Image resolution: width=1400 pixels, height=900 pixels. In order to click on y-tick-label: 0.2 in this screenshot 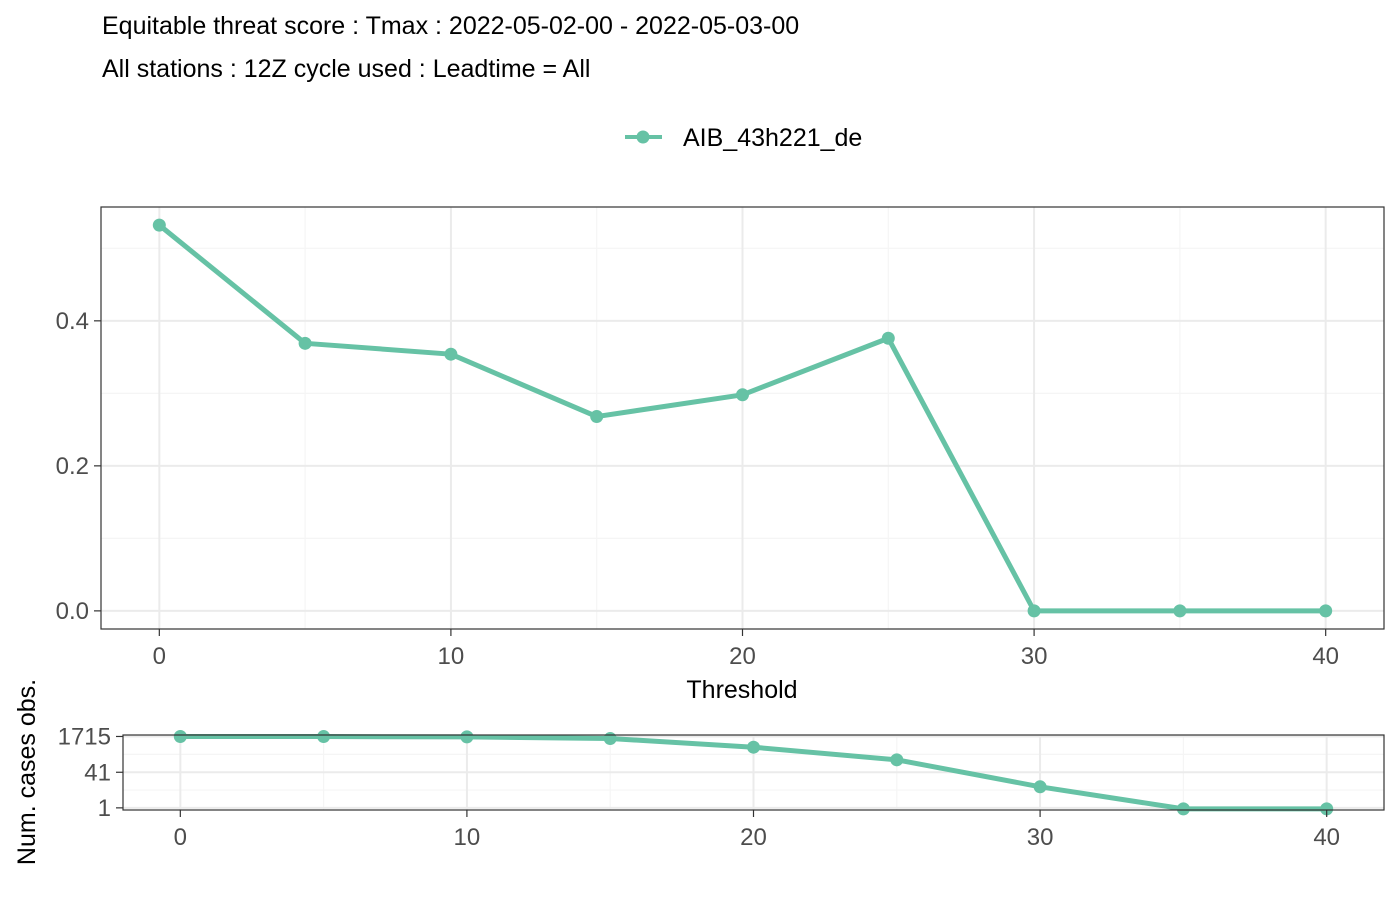, I will do `click(72, 466)`.